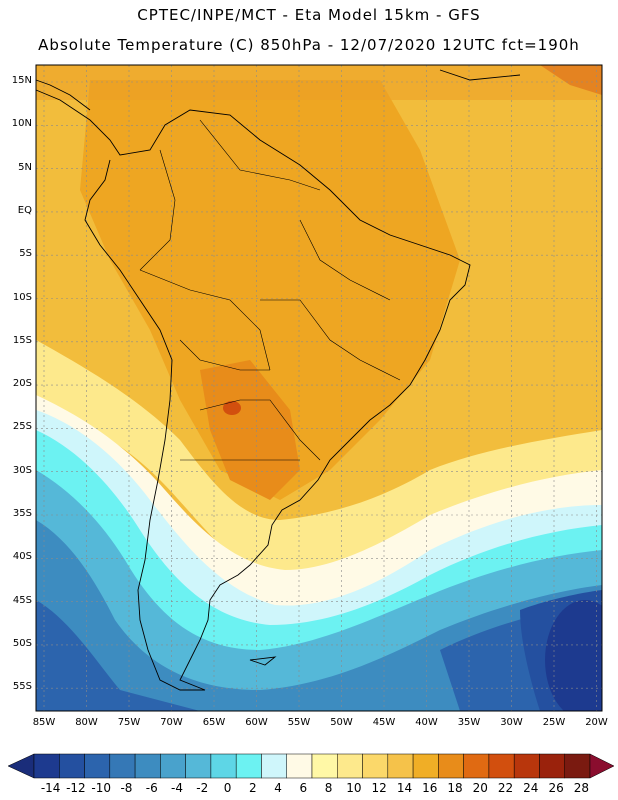  Describe the element at coordinates (256, 722) in the screenshot. I see `lon-label: 60W` at that location.